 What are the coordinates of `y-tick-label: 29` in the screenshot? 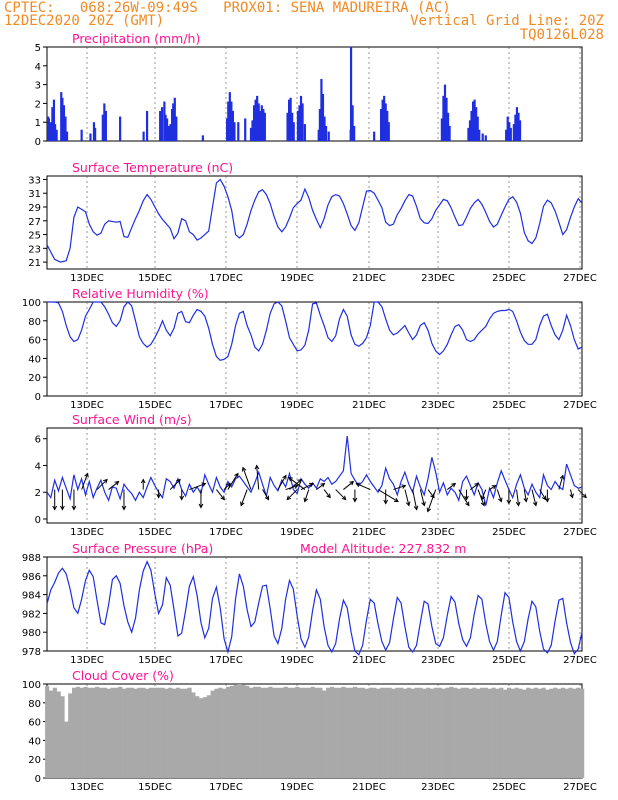 It's located at (34, 208).